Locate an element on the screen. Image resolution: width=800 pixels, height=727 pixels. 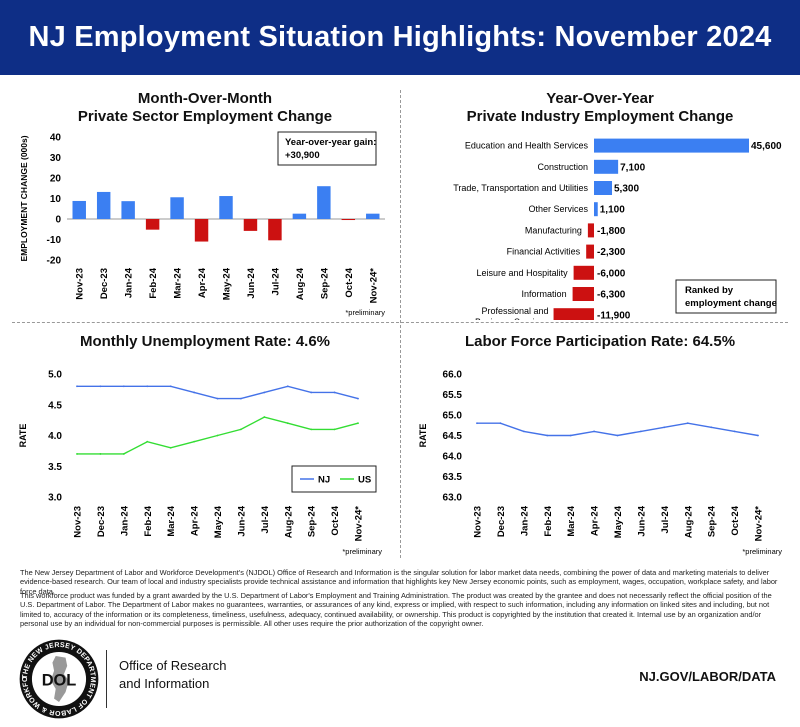
unemp-xtick-1: Dec-23 is located at coordinates (101, 521).